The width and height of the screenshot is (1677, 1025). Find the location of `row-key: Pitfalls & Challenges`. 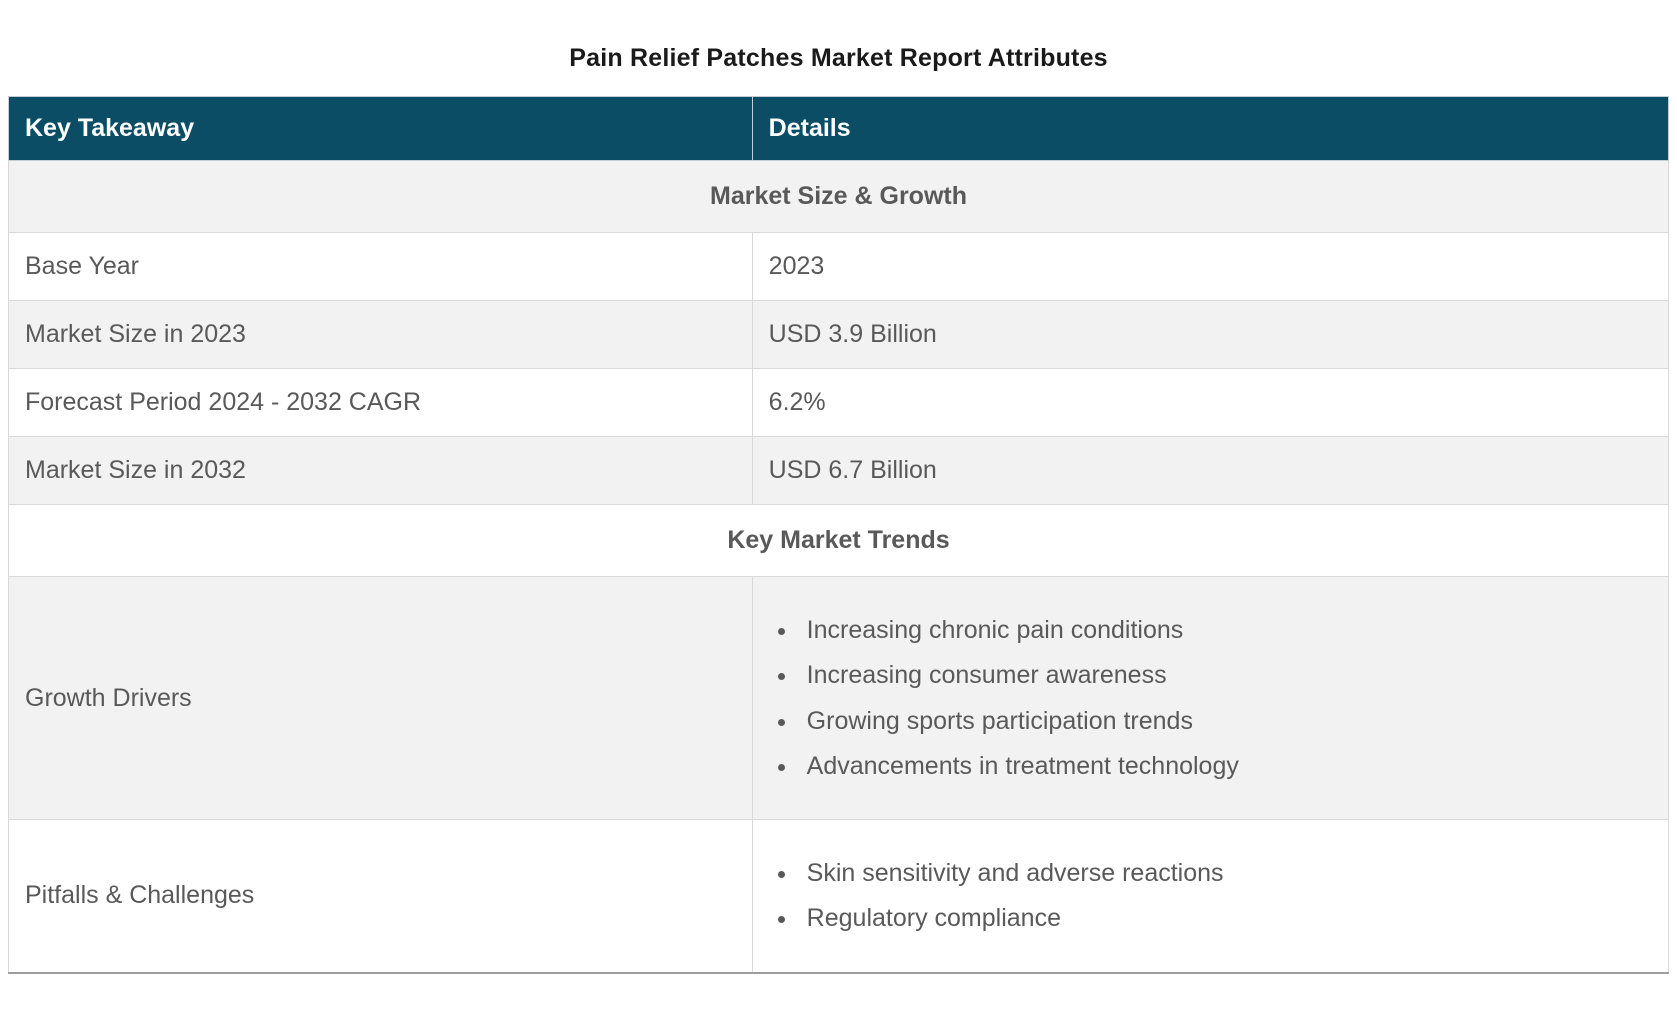

row-key: Pitfalls & Challenges is located at coordinates (380, 896).